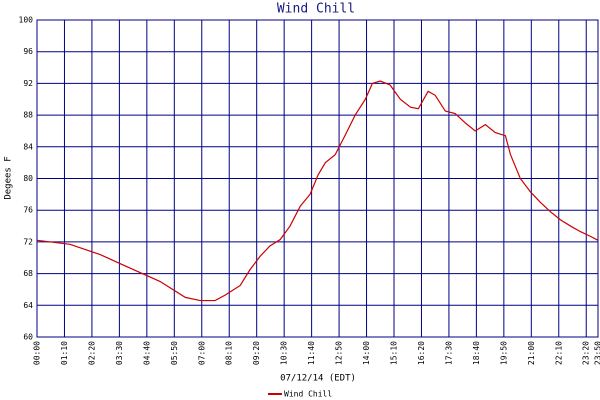 The image size is (600, 400). Describe the element at coordinates (119, 353) in the screenshot. I see `x-tick-label: 03:30` at that location.